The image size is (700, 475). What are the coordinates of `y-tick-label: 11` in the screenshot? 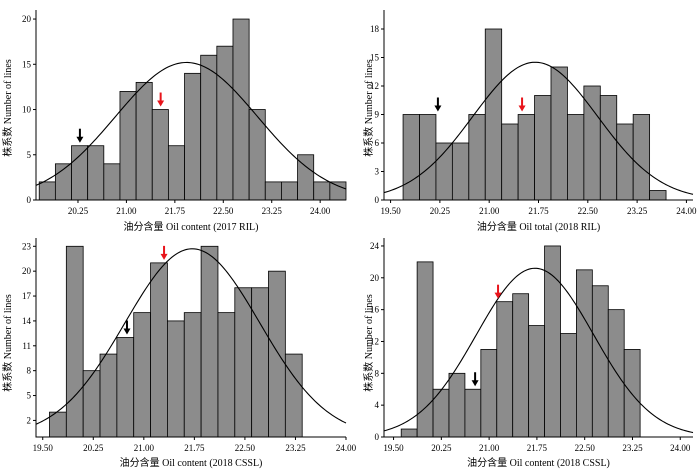 It's located at (26, 346).